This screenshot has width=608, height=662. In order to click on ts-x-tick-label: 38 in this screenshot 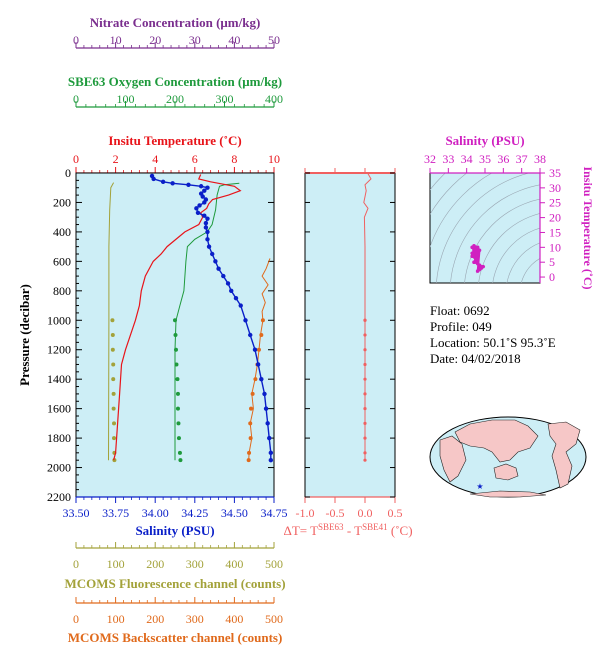, I will do `click(540, 159)`.